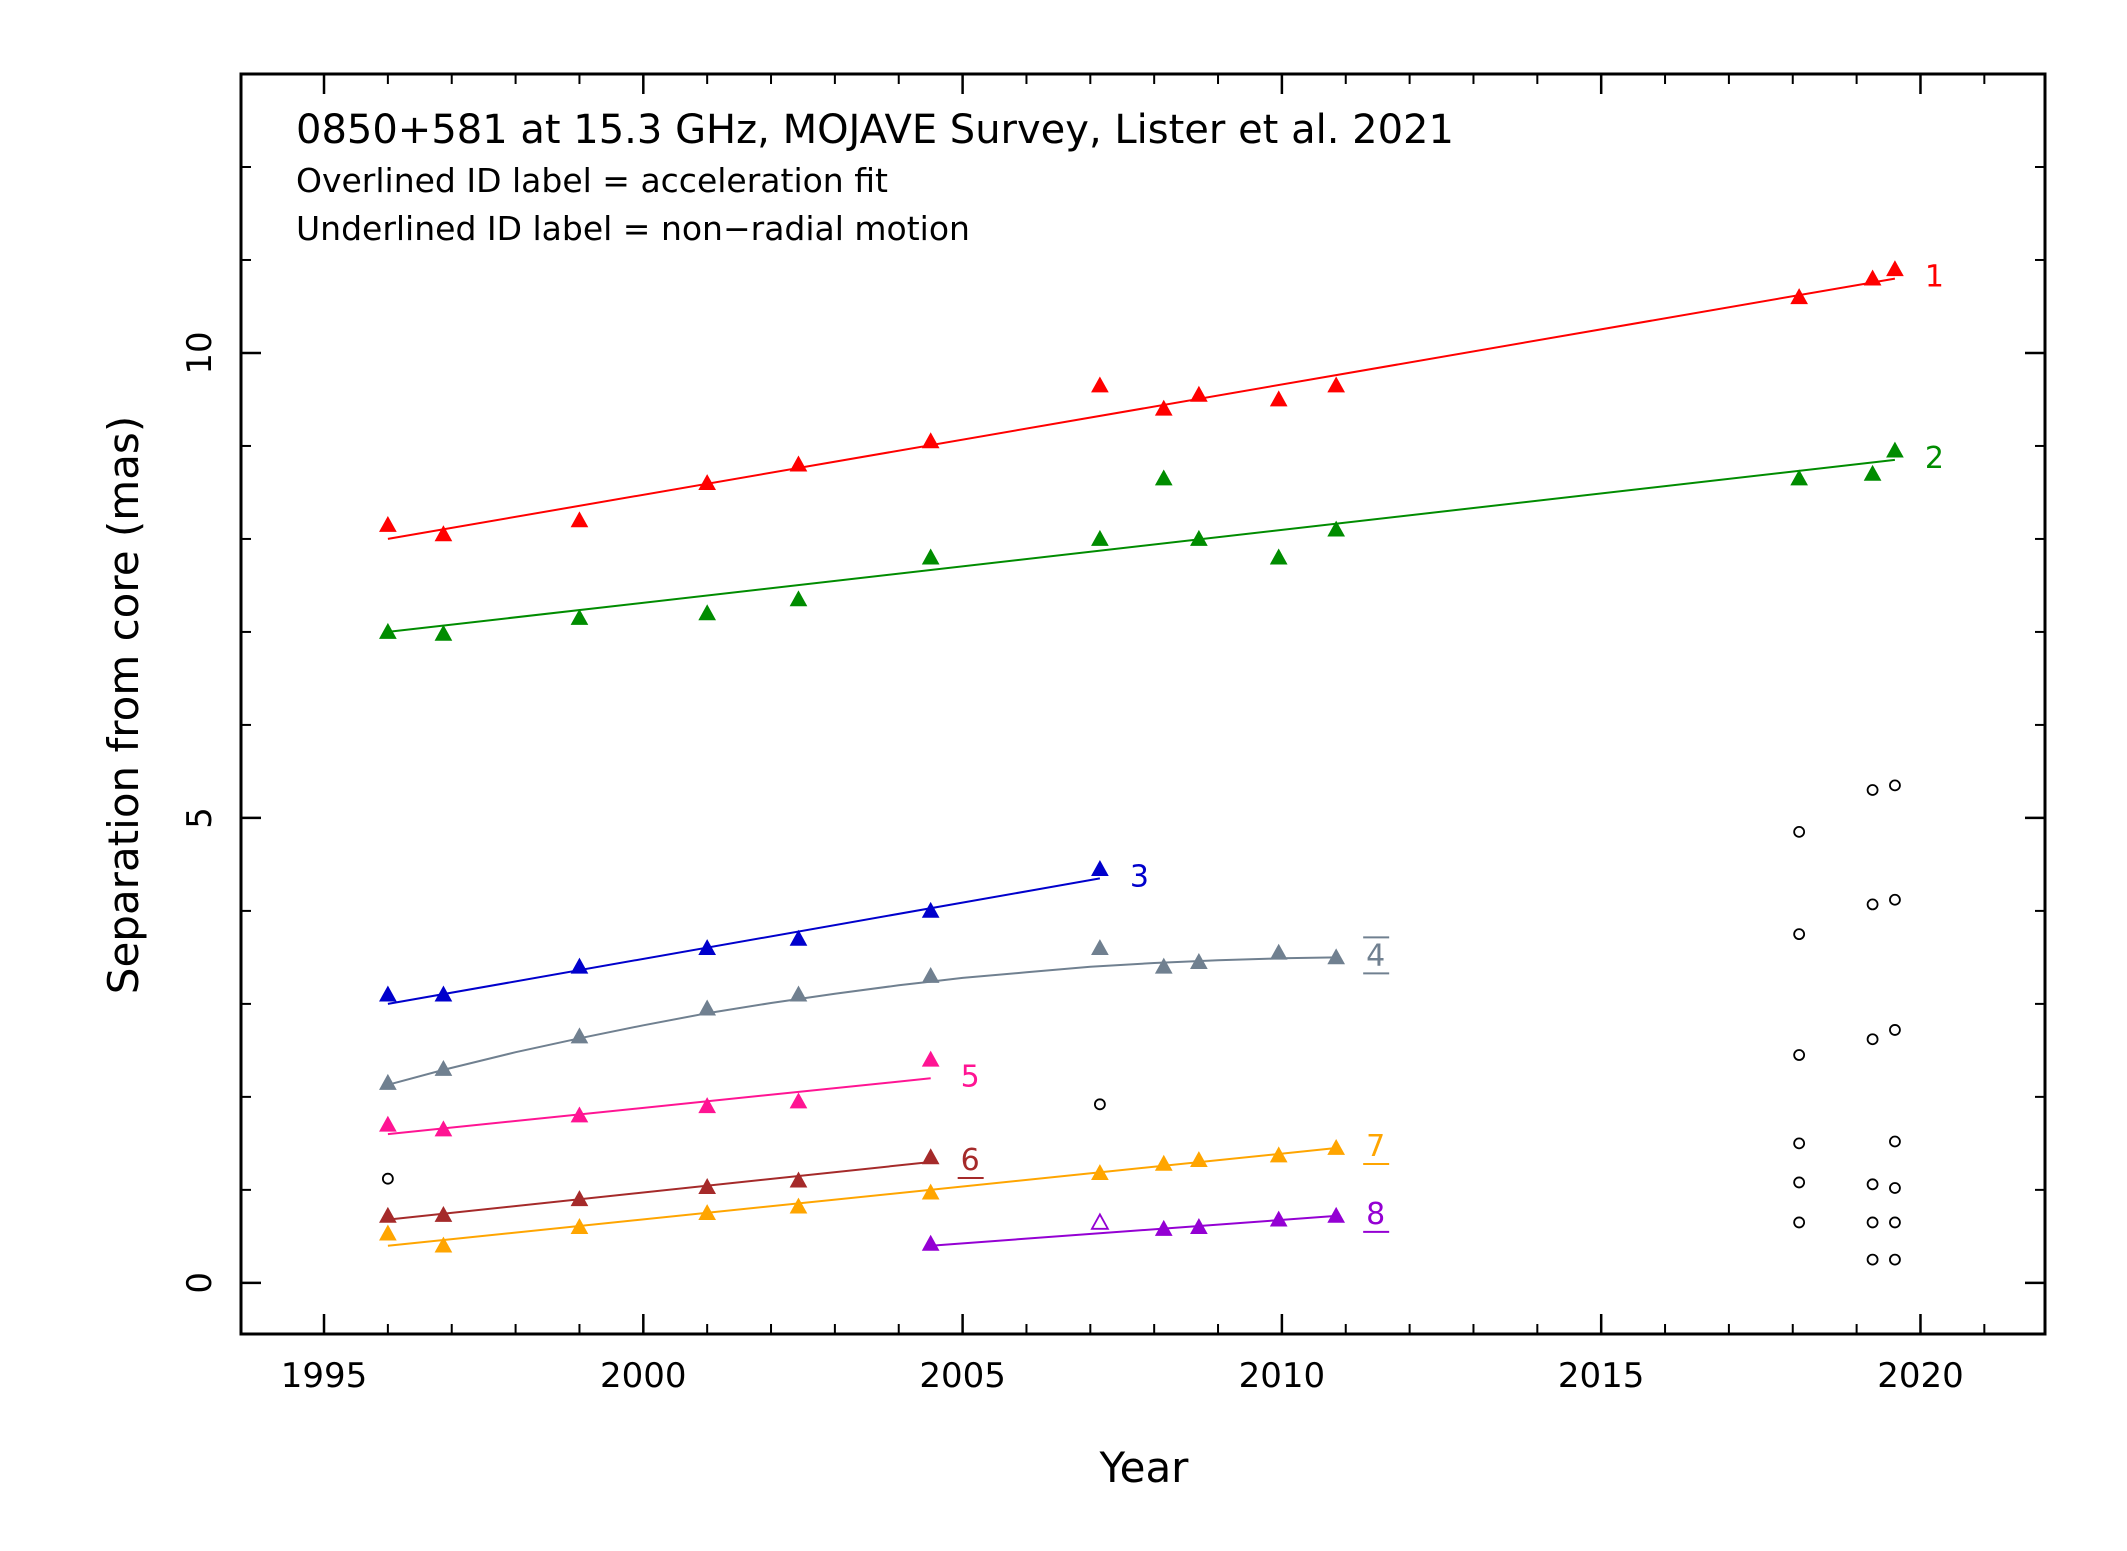  Describe the element at coordinates (962, 1376) in the screenshot. I see `x-tick-label: 2005` at that location.